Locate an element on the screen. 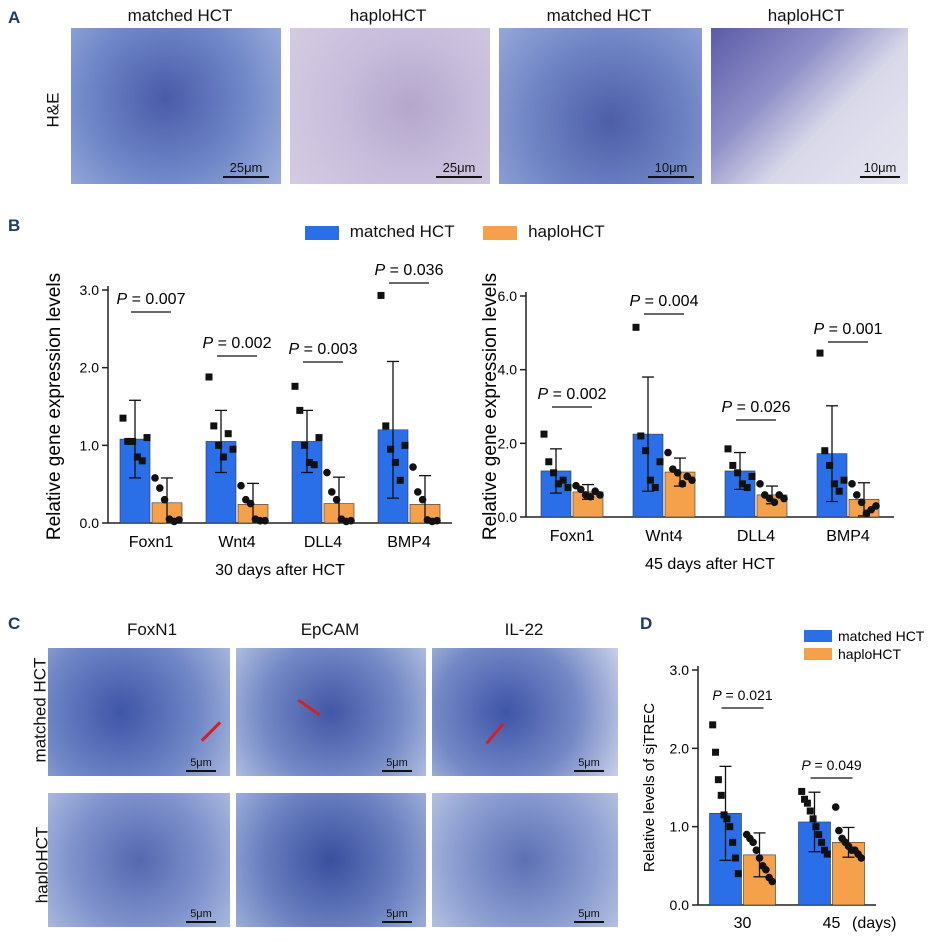 This screenshot has width=937, height=942. legend-label-haplo: haploHCT is located at coordinates (566, 231).